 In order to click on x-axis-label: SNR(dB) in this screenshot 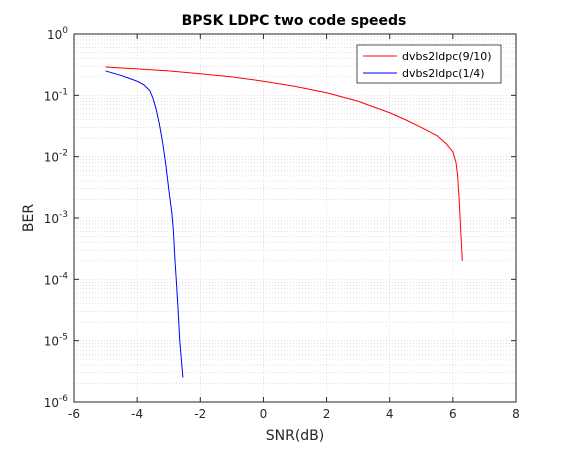, I will do `click(295, 436)`.